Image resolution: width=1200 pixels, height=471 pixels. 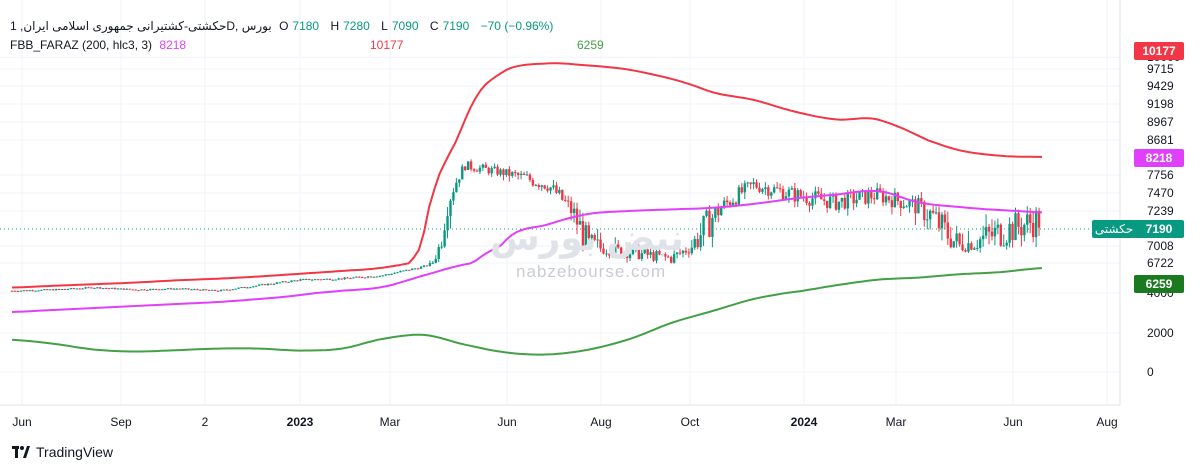 What do you see at coordinates (1160, 69) in the screenshot?
I see `price-tick-label: 9715` at bounding box center [1160, 69].